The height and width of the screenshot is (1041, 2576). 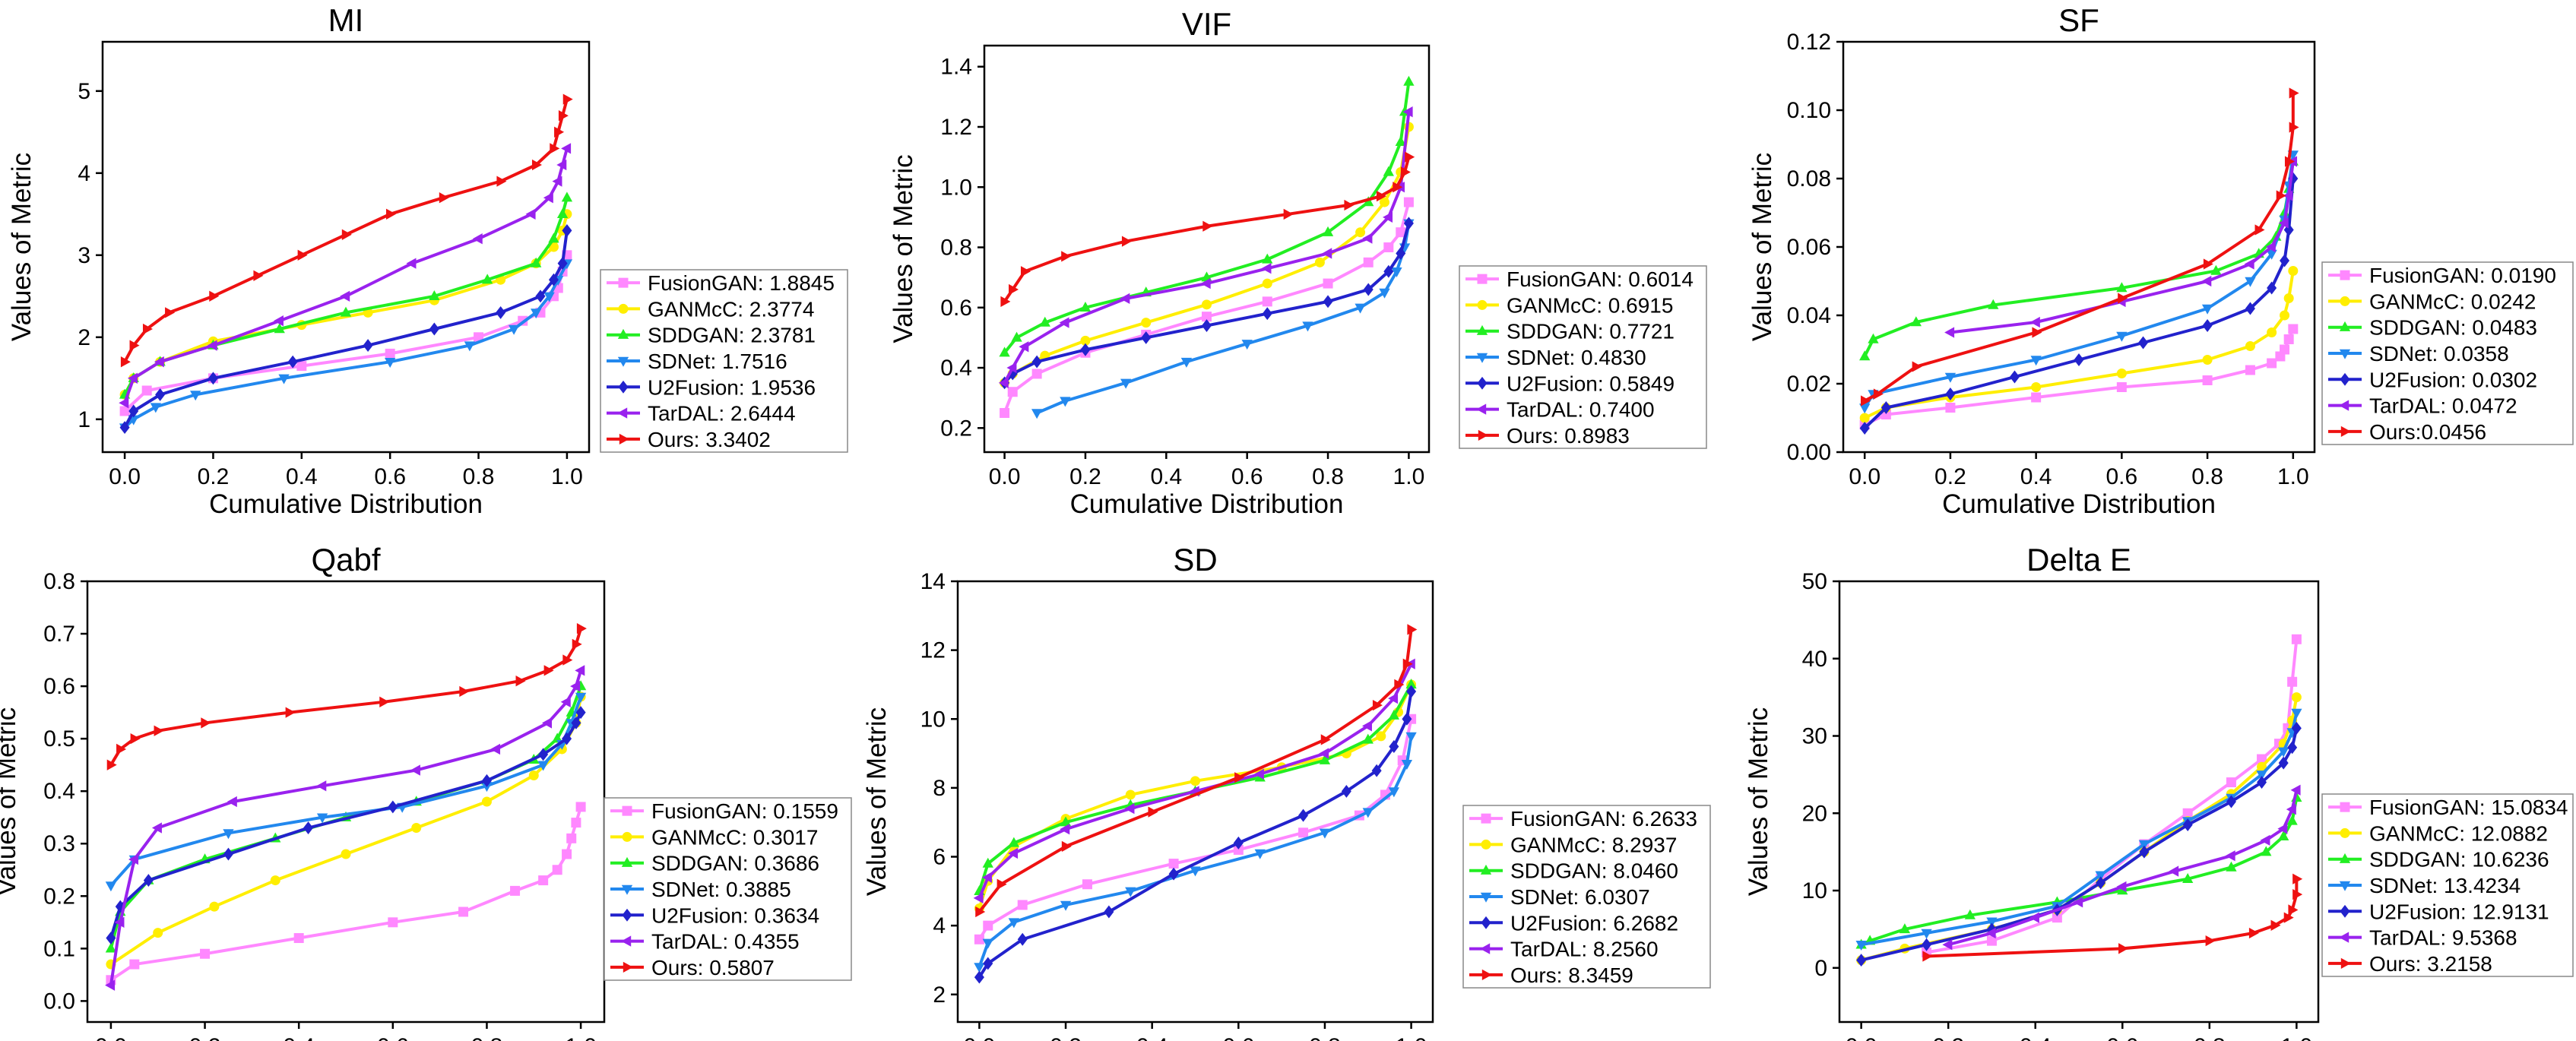 I want to click on series-u2fusion, so click(x=1195, y=835).